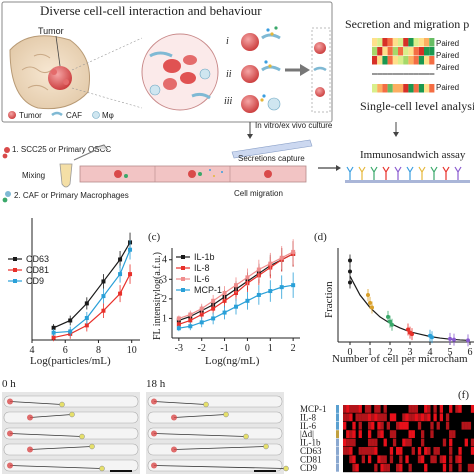  Describe the element at coordinates (164, 260) in the screenshot. I see `y-tick-label: 4` at that location.